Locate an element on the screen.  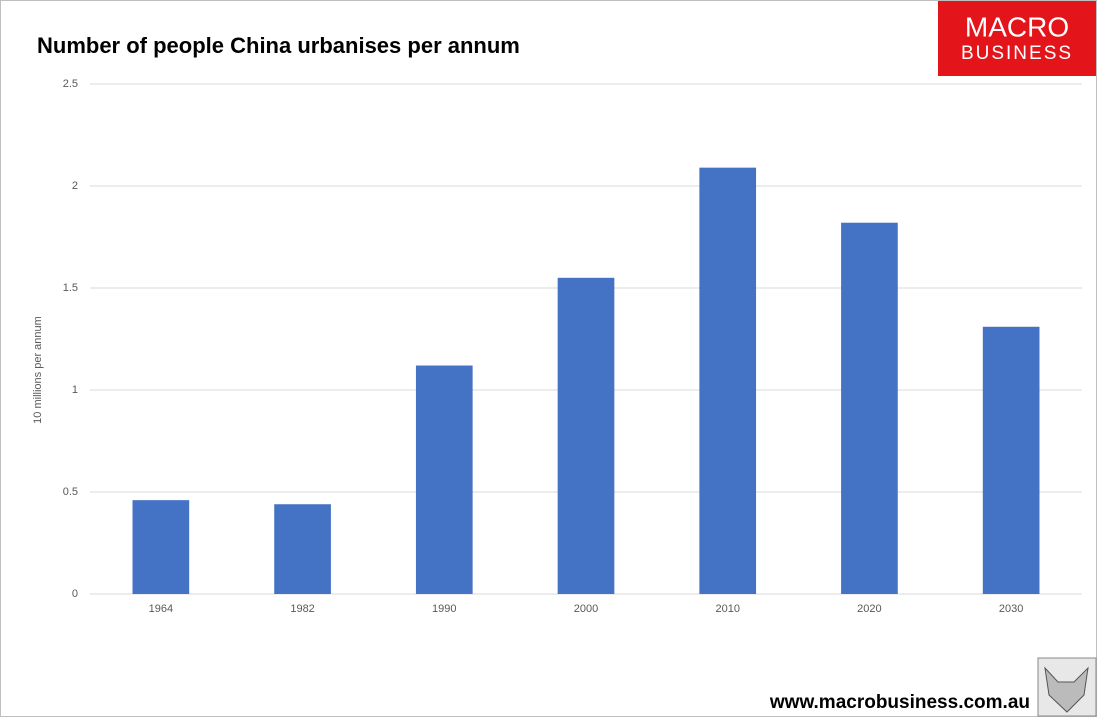
x-tick-label: 2020 is located at coordinates (869, 609).